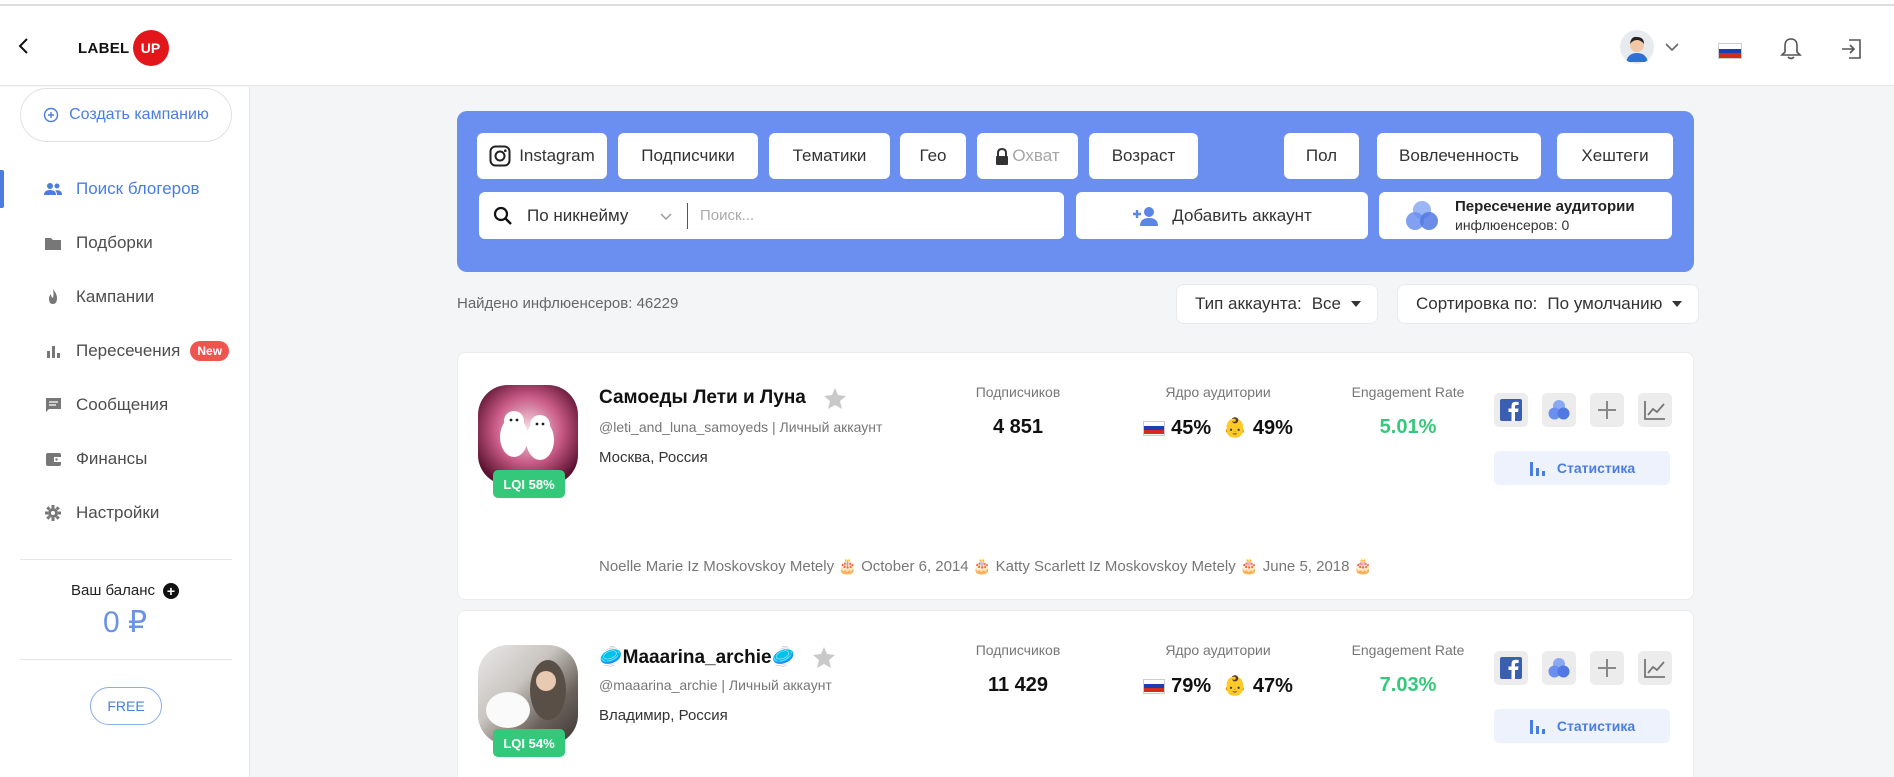 Image resolution: width=1894 pixels, height=777 pixels. Describe the element at coordinates (1018, 685) in the screenshot. I see `followers-value: 11 429` at that location.